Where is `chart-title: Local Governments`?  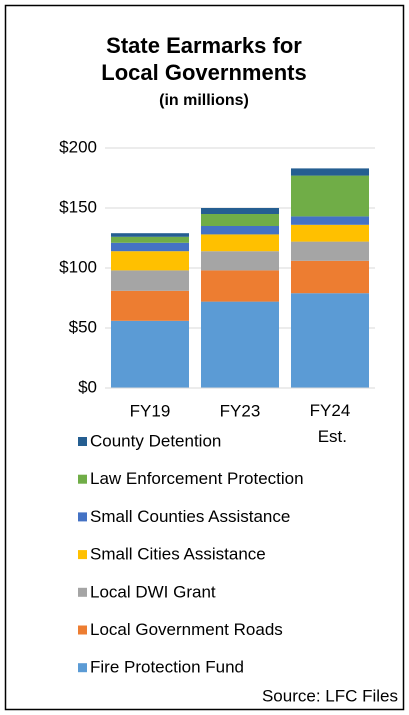
chart-title: Local Governments is located at coordinates (203, 72).